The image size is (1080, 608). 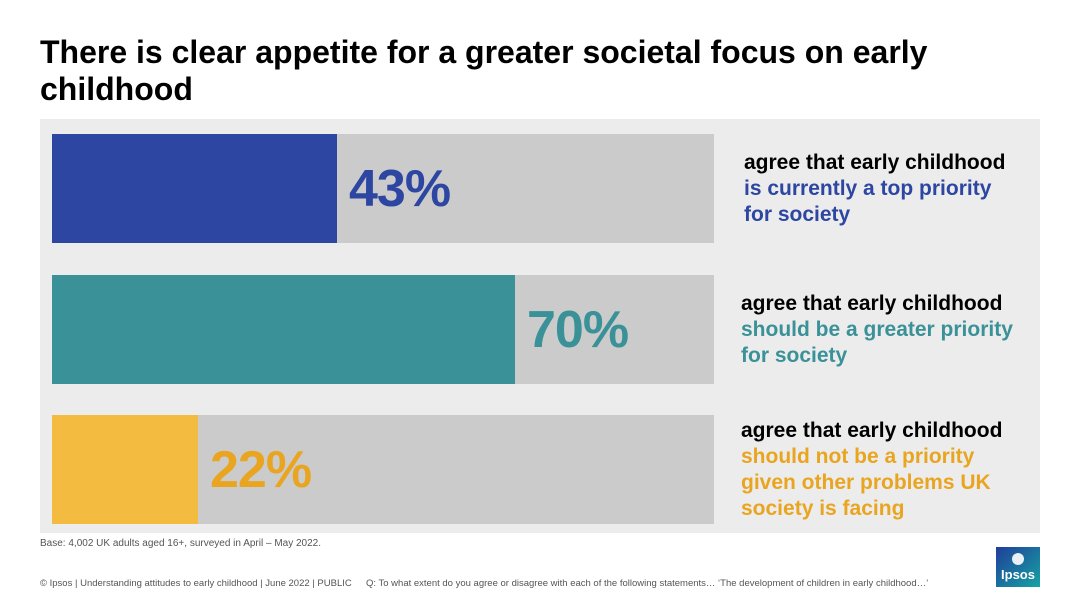 What do you see at coordinates (877, 342) in the screenshot?
I see `bar-description-highlight-2: should be a greater priority for society` at bounding box center [877, 342].